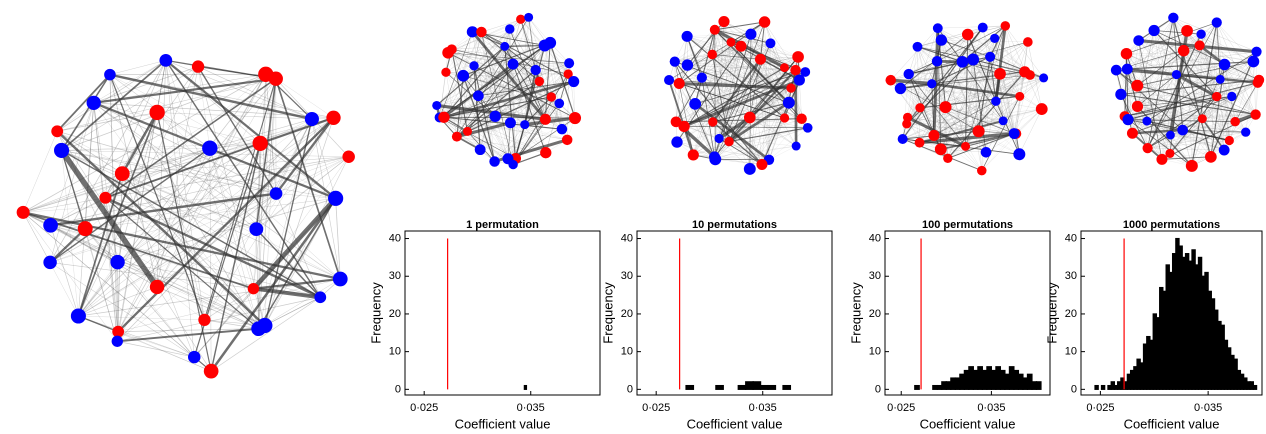  I want to click on y-axis-label: Frequency, so click(855, 313).